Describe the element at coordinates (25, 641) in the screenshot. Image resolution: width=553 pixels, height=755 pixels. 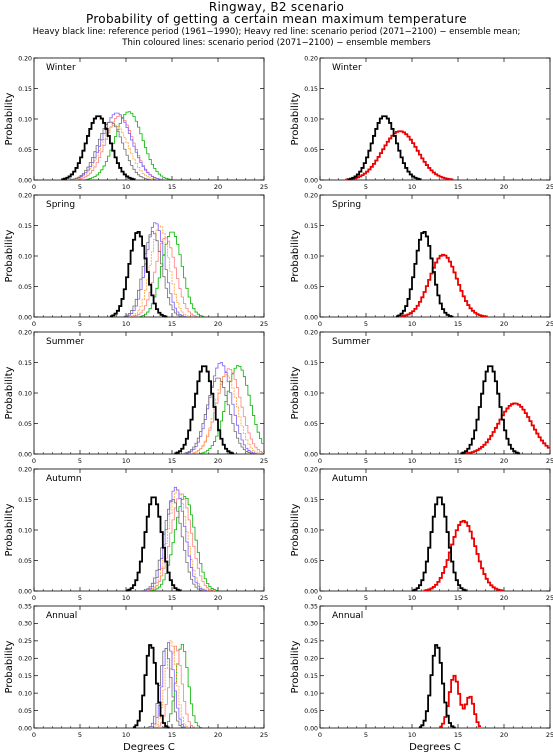
I see `y-tick-label: 0.25` at that location.